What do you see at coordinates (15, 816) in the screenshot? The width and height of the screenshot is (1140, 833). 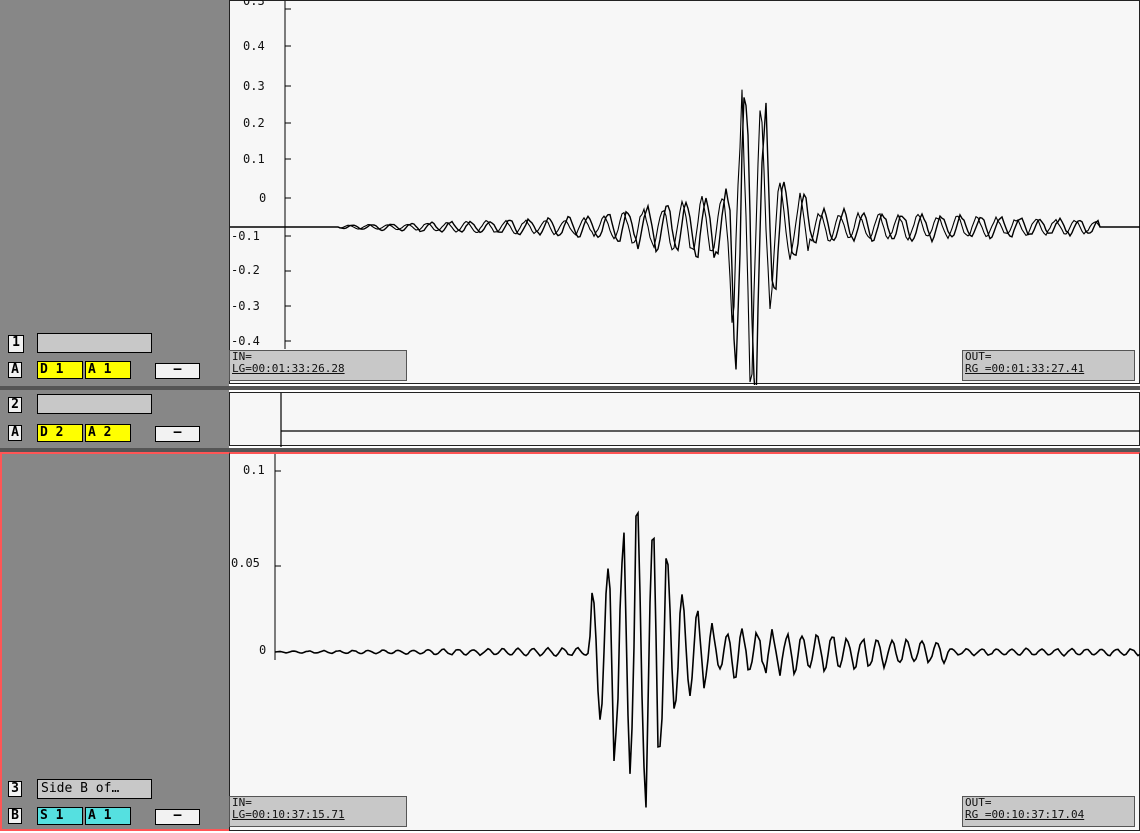 I see `track-3-channel-letter: B` at bounding box center [15, 816].